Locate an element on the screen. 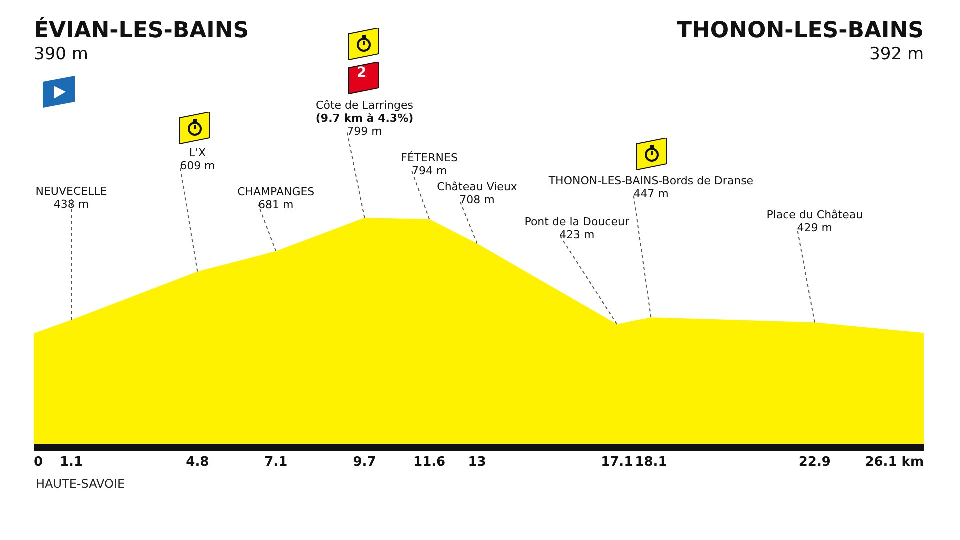 The image size is (960, 540). x-tick-label: 26.1 km is located at coordinates (894, 462).